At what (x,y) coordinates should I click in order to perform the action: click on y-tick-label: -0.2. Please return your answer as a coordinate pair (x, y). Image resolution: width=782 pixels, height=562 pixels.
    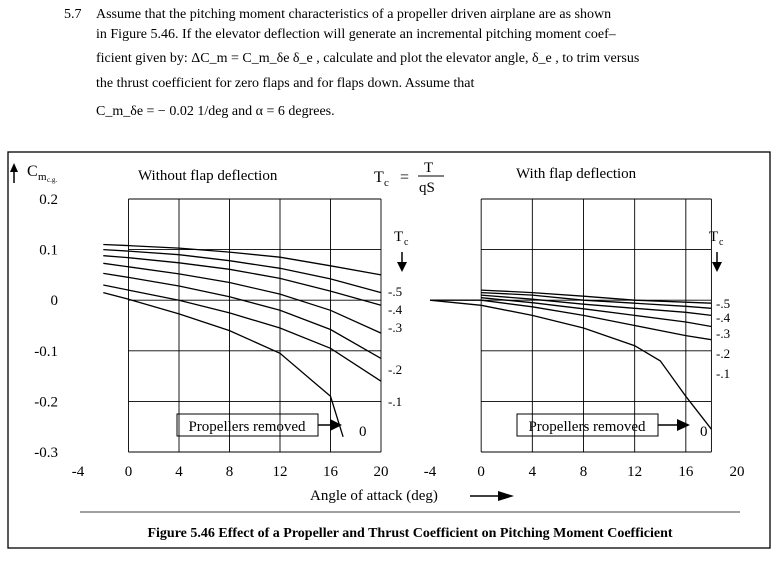
    Looking at the image, I should click on (46, 402).